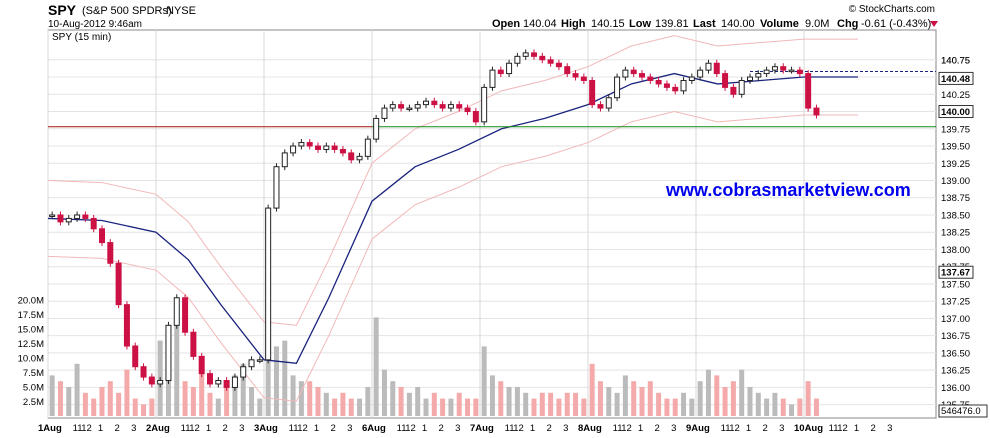  Describe the element at coordinates (934, 24) in the screenshot. I see `down-arrow-icon` at that location.